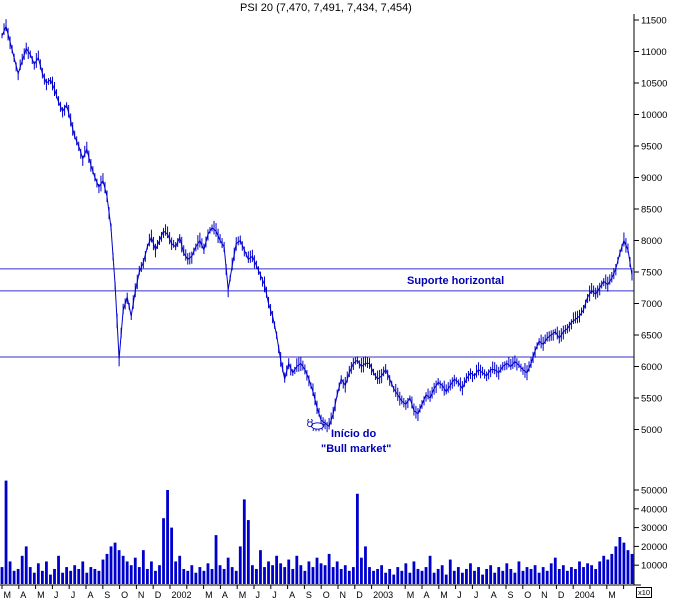  Describe the element at coordinates (651, 336) in the screenshot. I see `price-tick-label: 6500` at that location.